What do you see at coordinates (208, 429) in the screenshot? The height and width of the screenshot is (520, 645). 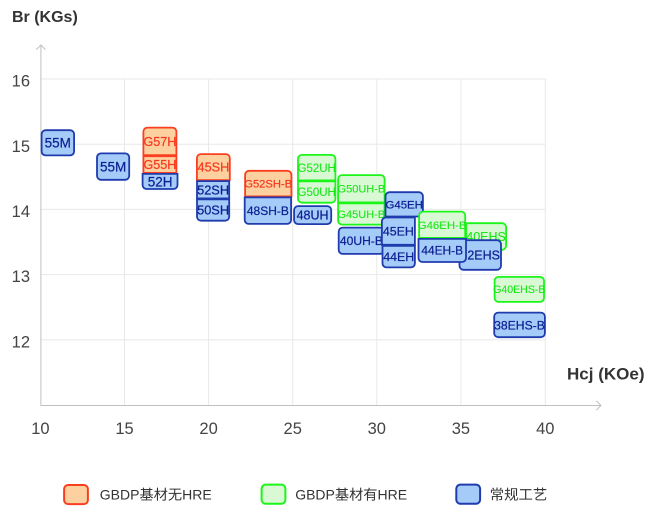 I see `svg-text: 20` at bounding box center [208, 429].